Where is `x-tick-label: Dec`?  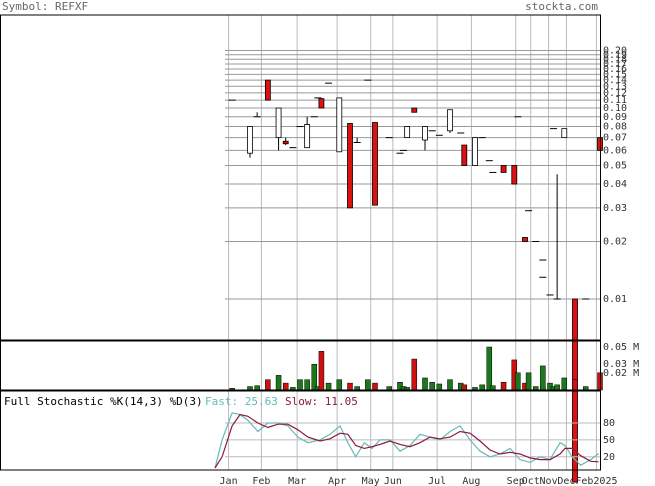 x-tick-label: Dec is located at coordinates (566, 481).